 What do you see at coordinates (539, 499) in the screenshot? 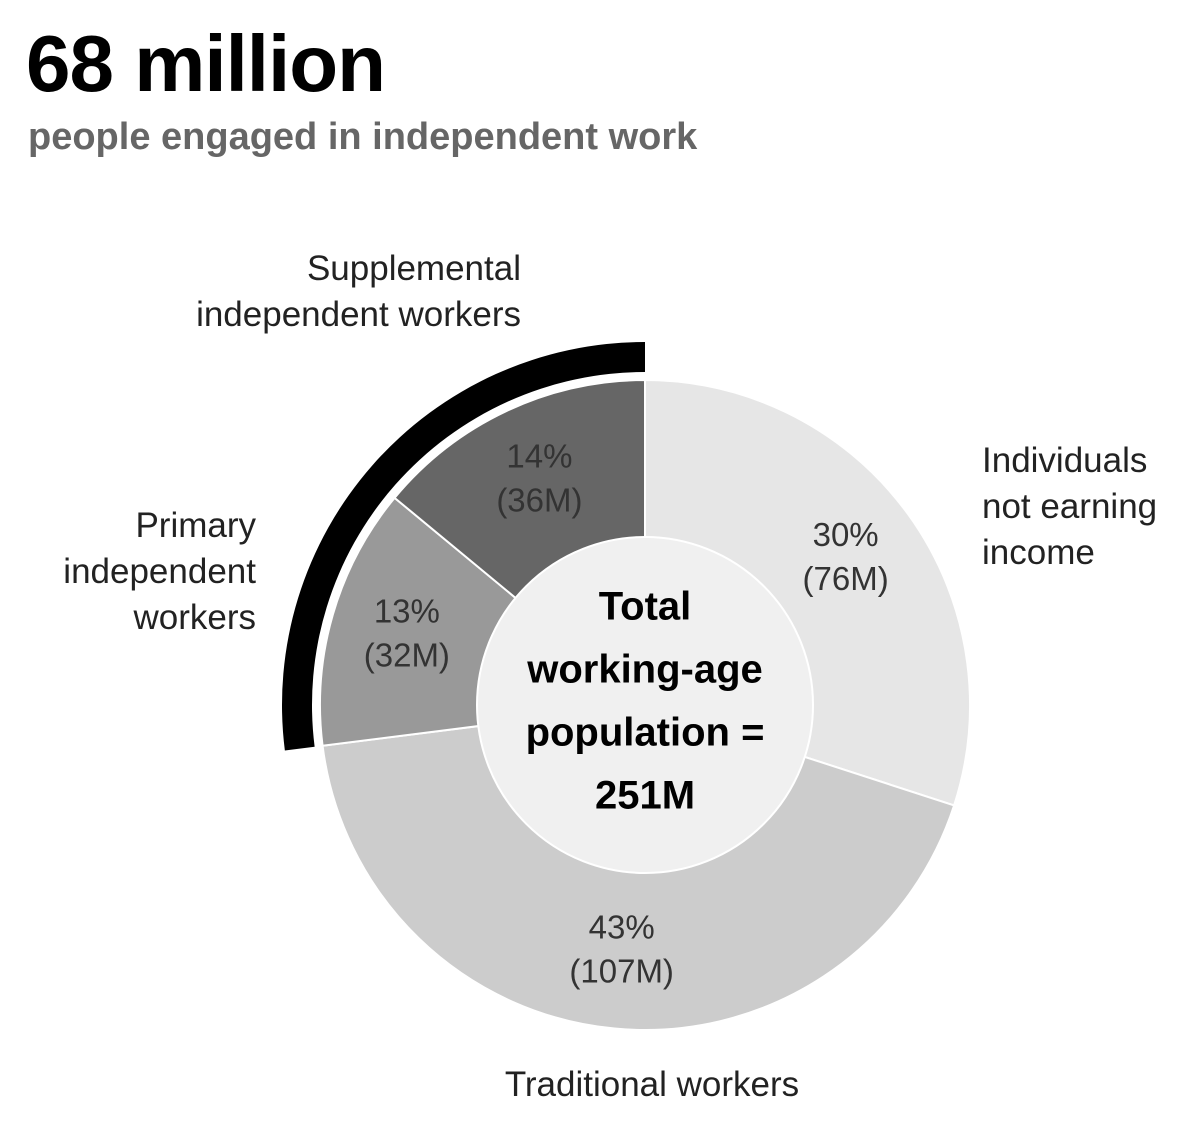
I see `count-label: (36M)` at bounding box center [539, 499].